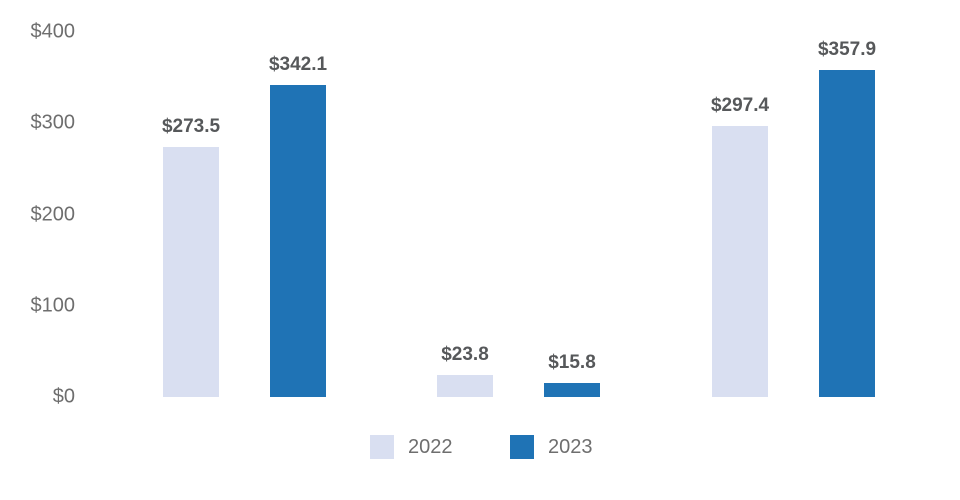 The width and height of the screenshot is (960, 500). I want to click on value-label-2022-group-1: $273.5, so click(191, 127).